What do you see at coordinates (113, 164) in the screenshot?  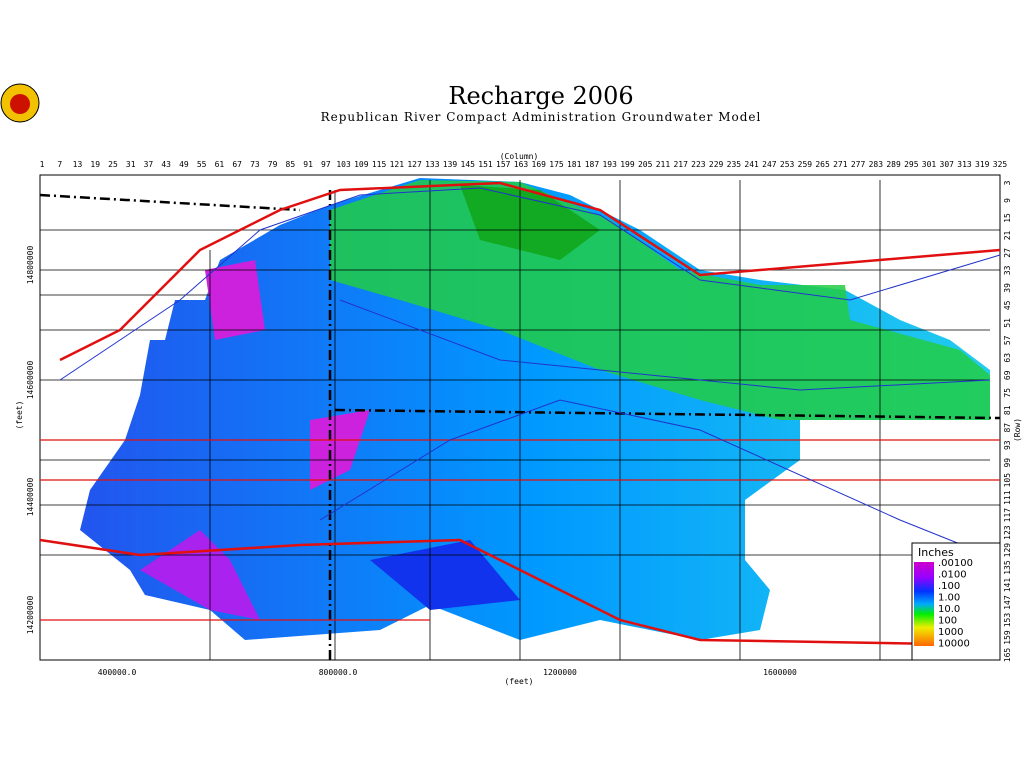 I see `column-tick-label: 25` at bounding box center [113, 164].